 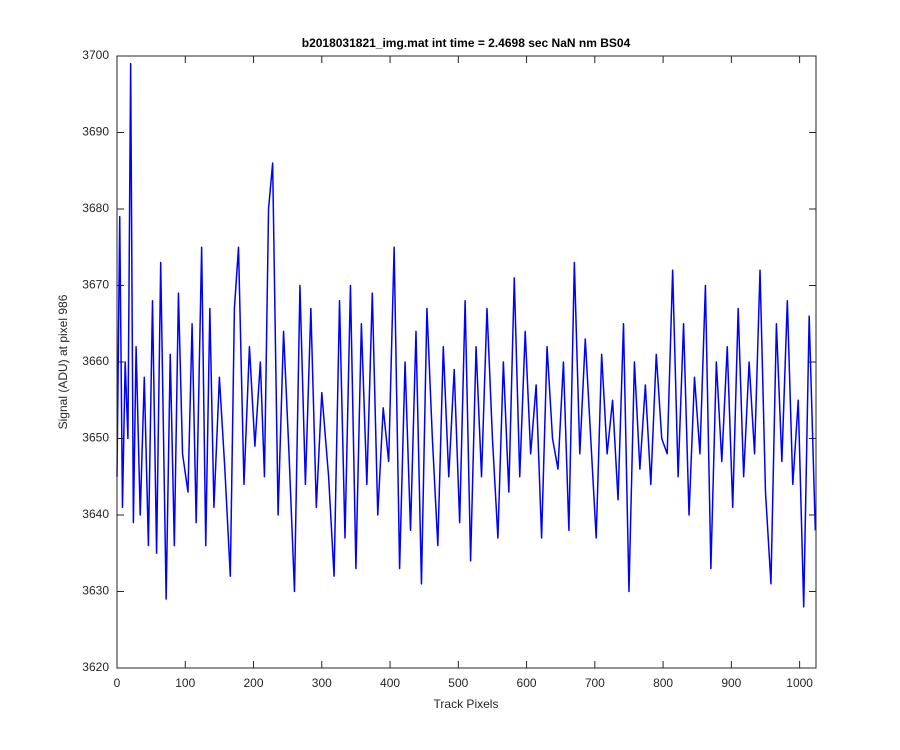 What do you see at coordinates (663, 683) in the screenshot?
I see `x-tick-label: 800` at bounding box center [663, 683].